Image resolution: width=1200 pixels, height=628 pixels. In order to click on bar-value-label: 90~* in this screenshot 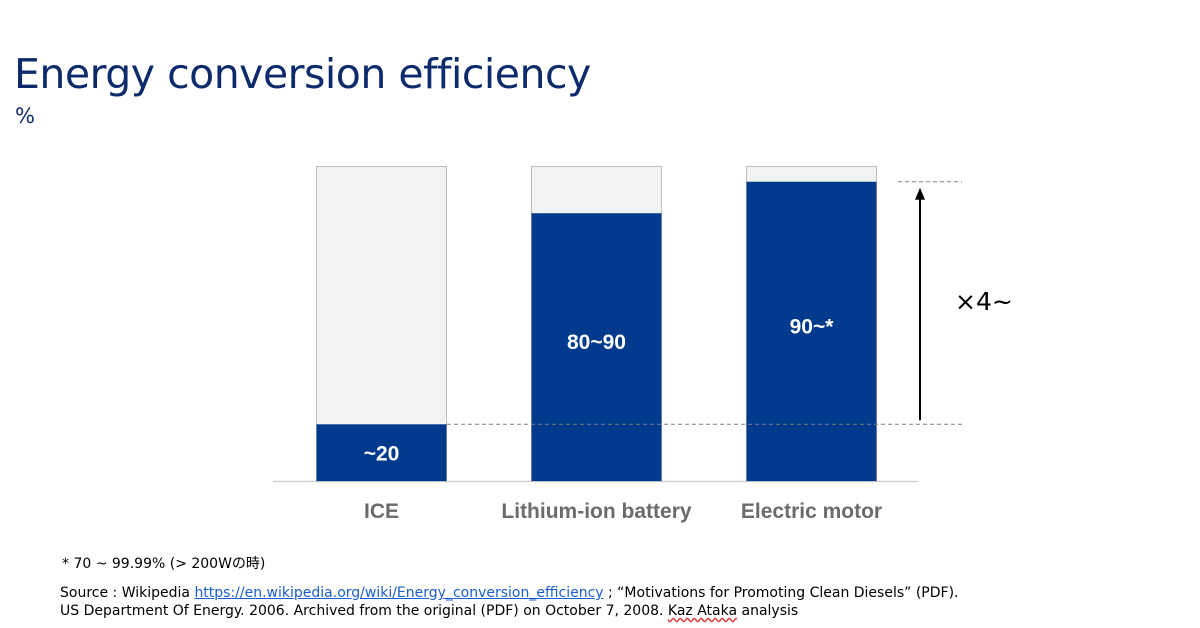, I will do `click(812, 326)`.